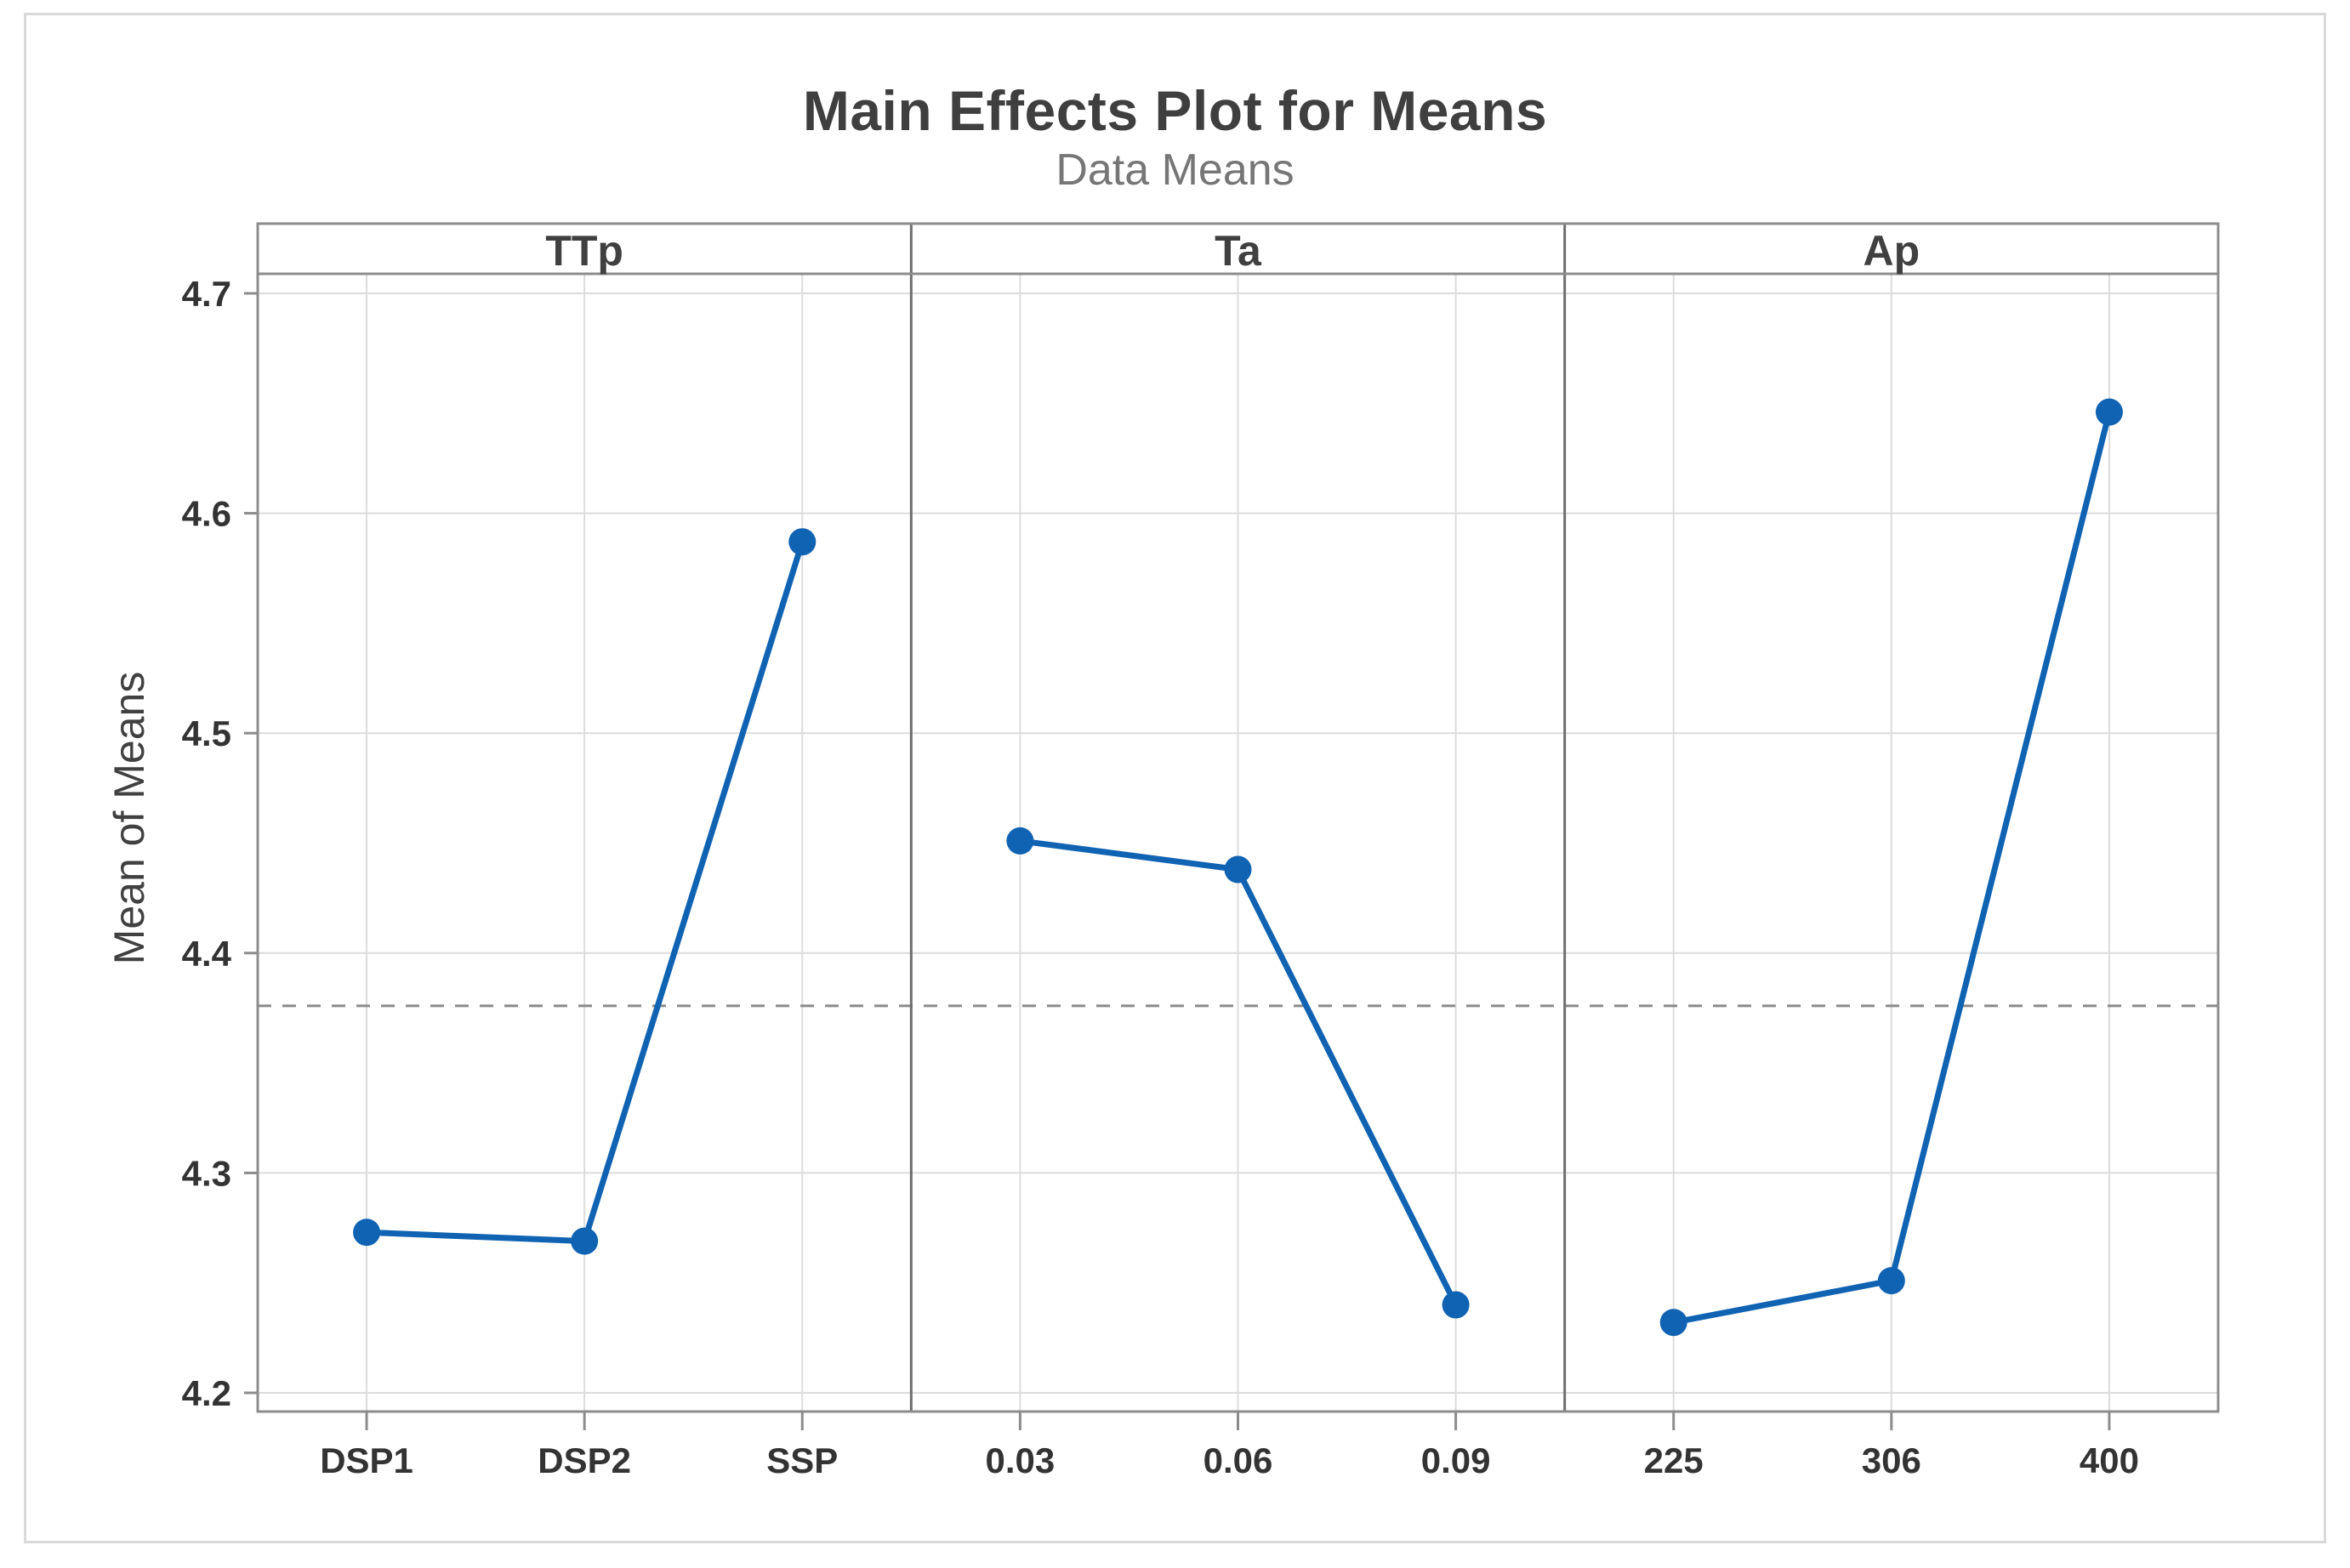 The image size is (2350, 1568). What do you see at coordinates (1021, 1460) in the screenshot?
I see `x-tick-label: 0.03` at bounding box center [1021, 1460].